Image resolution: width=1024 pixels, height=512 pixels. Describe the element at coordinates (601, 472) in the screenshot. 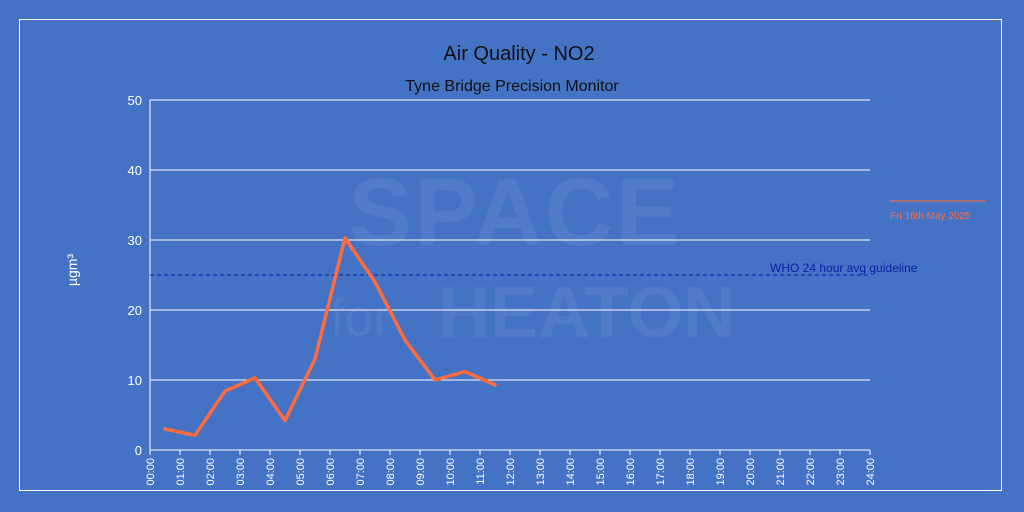

I see `x-tick-label: 15:00` at that location.